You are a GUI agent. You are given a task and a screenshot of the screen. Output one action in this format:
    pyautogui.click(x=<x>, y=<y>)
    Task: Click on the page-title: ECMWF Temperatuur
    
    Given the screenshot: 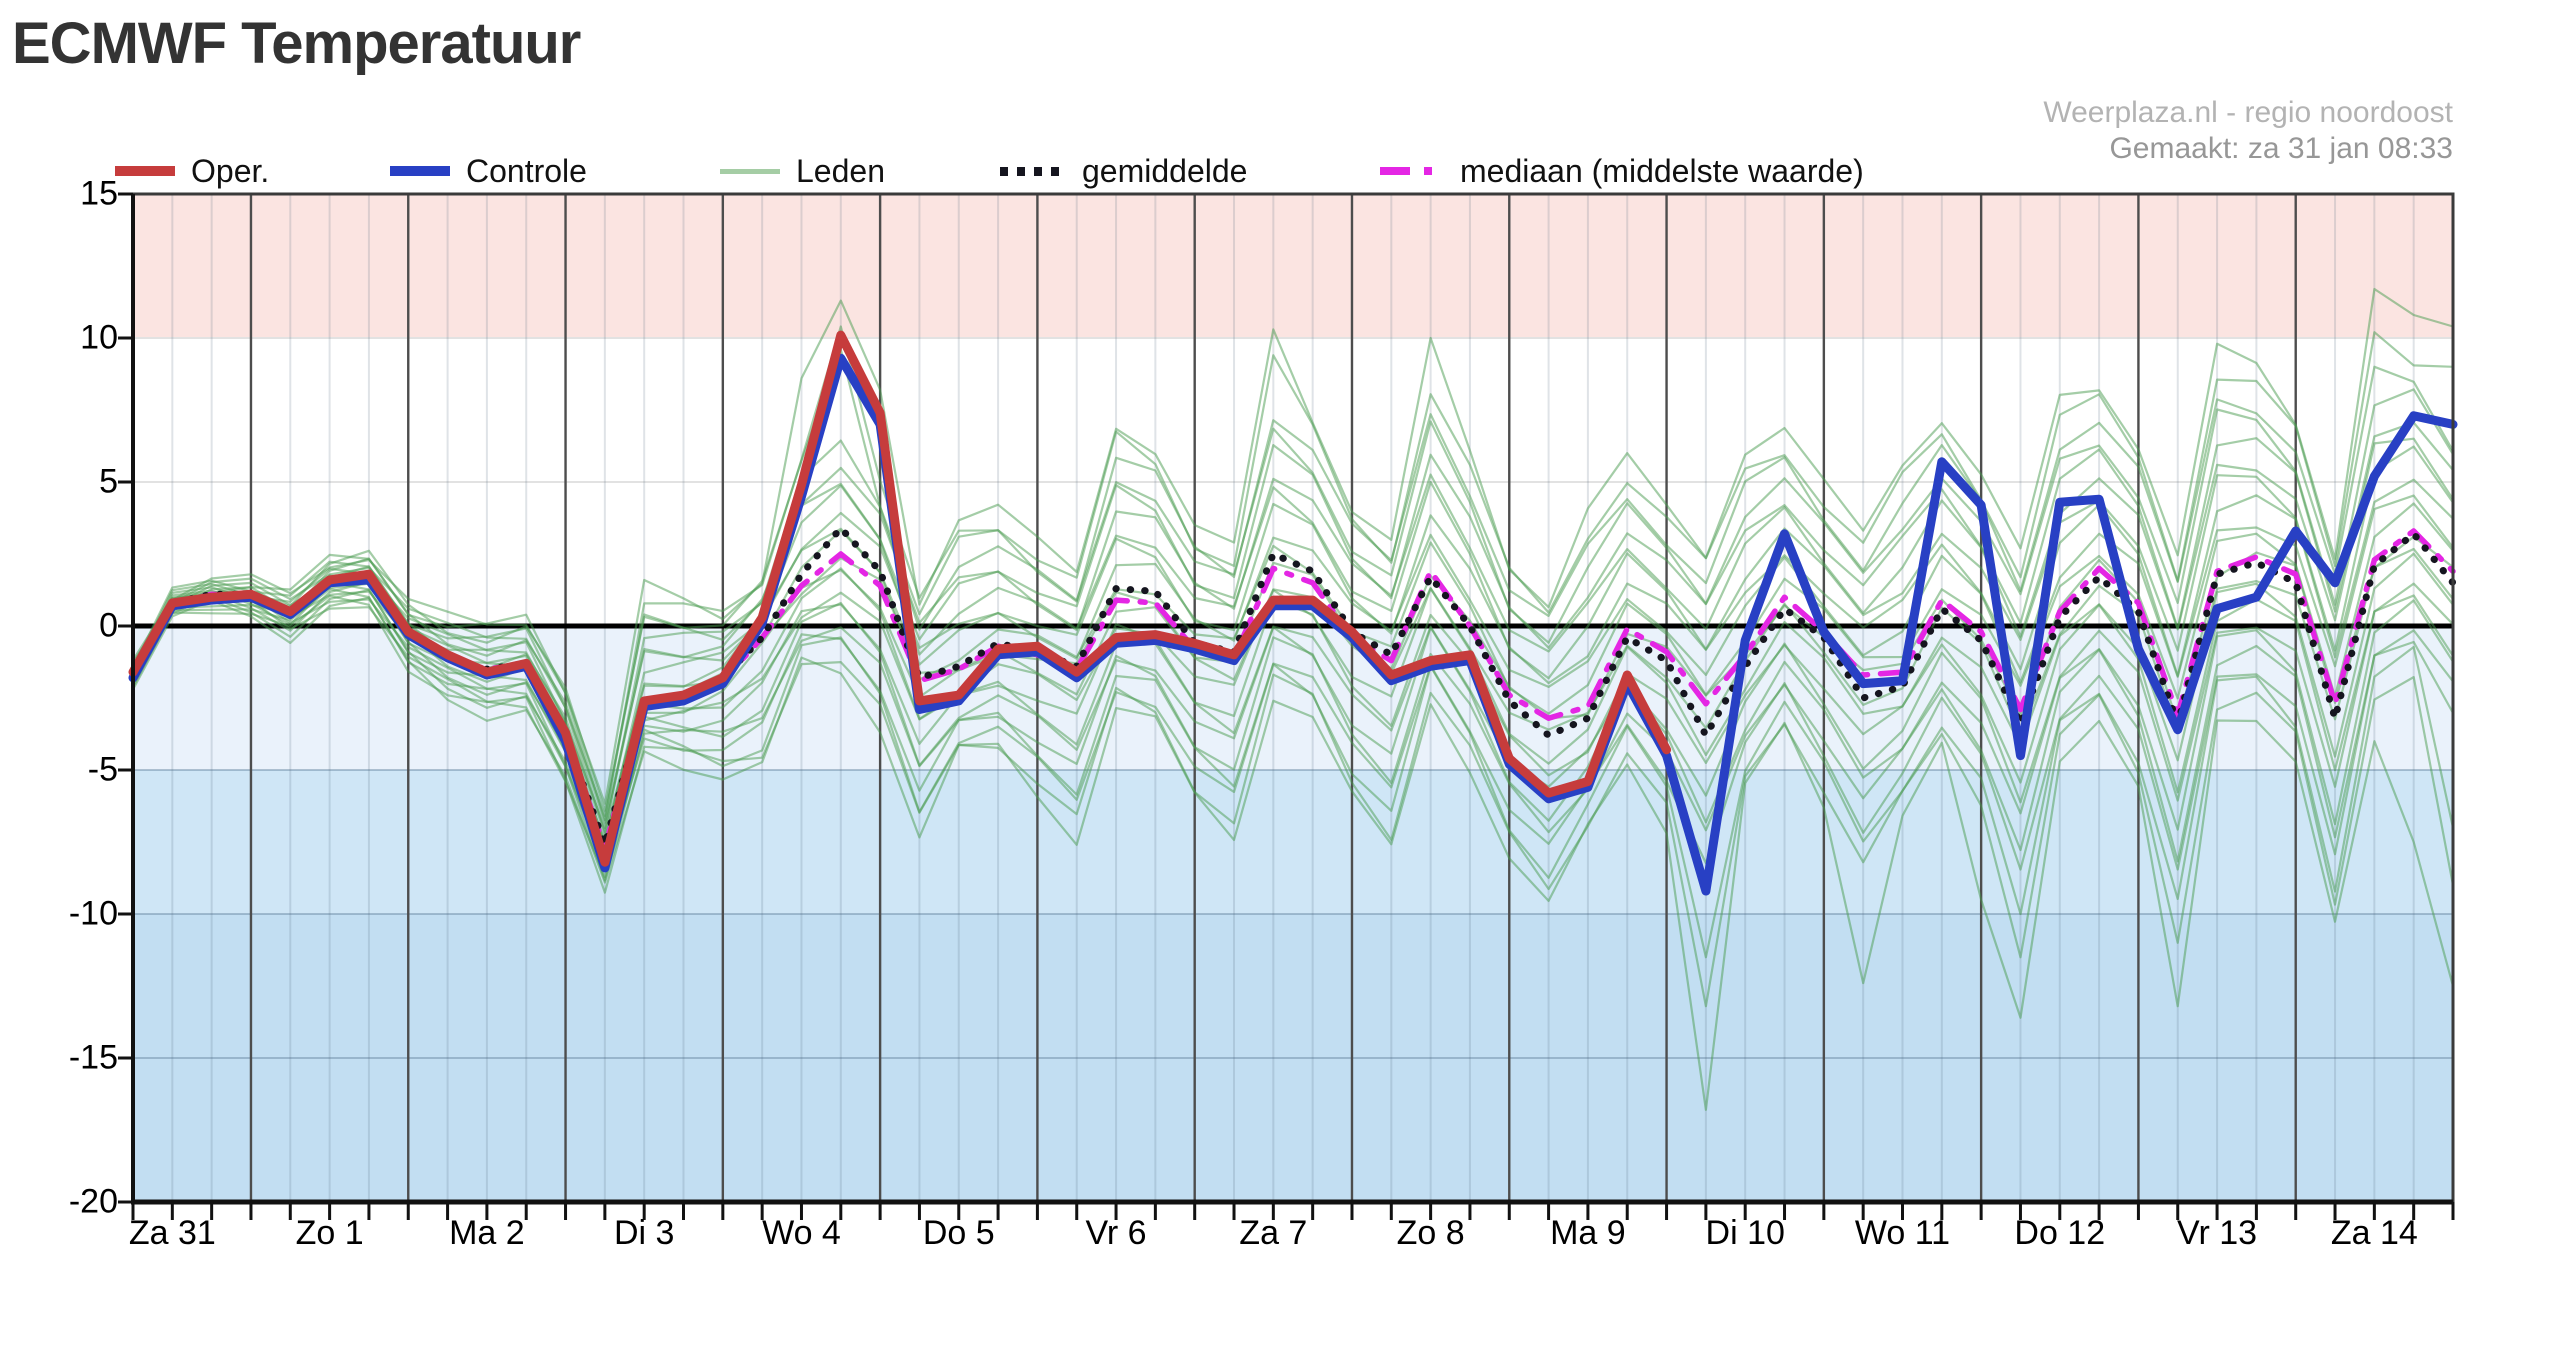 What is the action you would take?
    pyautogui.click(x=296, y=43)
    